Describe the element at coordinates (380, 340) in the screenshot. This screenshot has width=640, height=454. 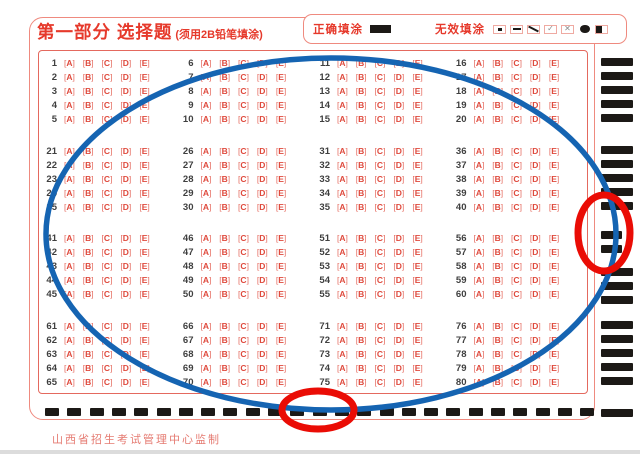
I see `option-bubble-72-C: [C]` at that location.